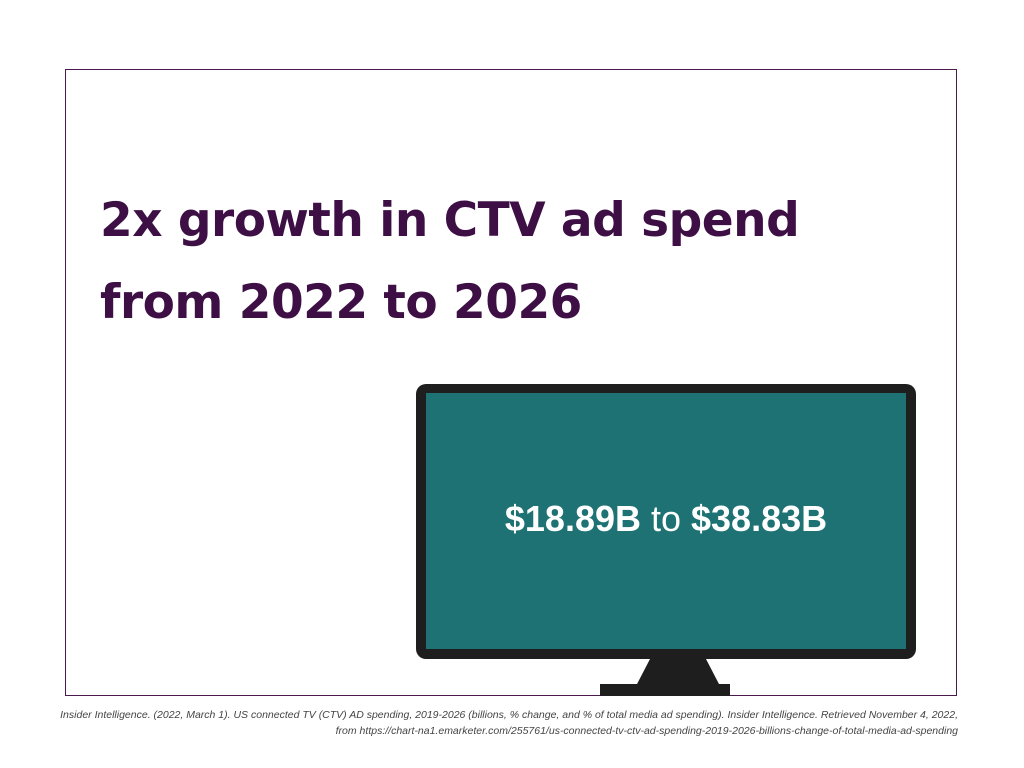 Image resolution: width=1024 pixels, height=768 pixels. Describe the element at coordinates (665, 690) in the screenshot. I see `tv-stand-base` at that location.